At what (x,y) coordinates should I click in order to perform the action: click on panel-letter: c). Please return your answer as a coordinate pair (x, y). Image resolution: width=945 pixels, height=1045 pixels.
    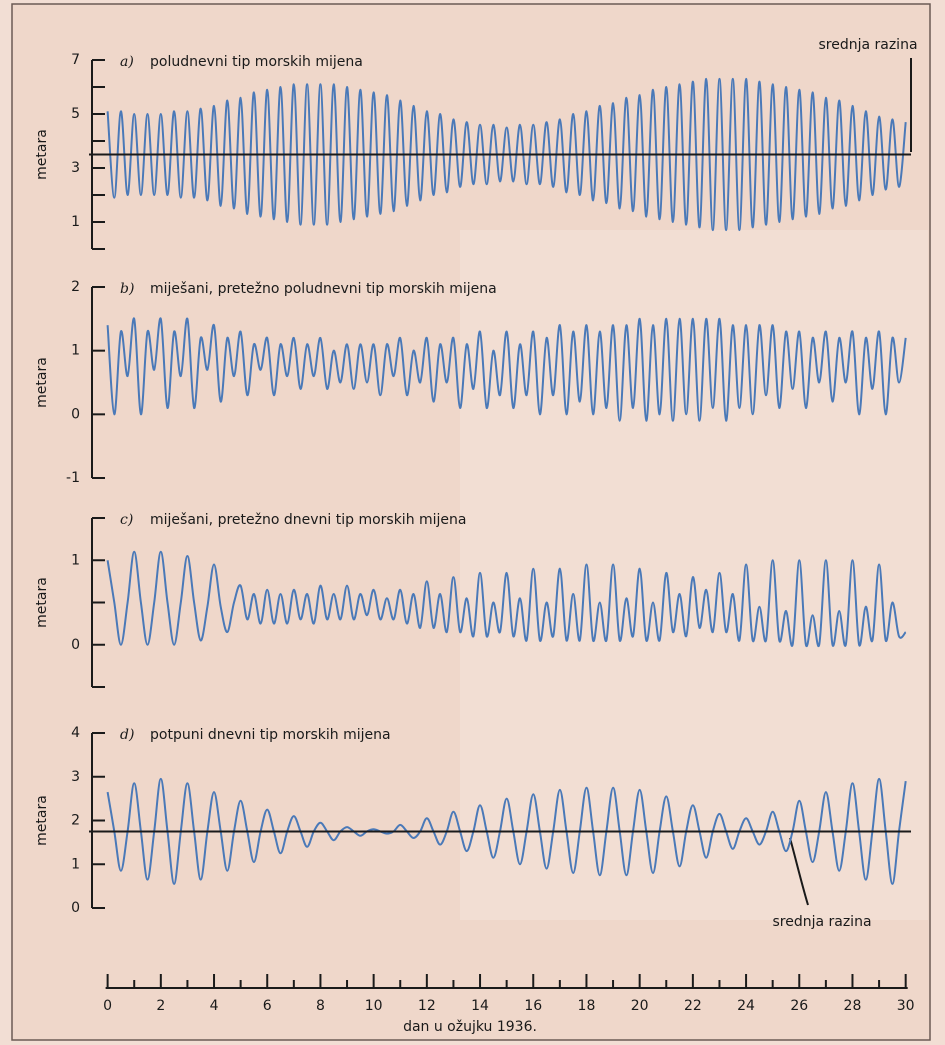
    Looking at the image, I should click on (126, 520).